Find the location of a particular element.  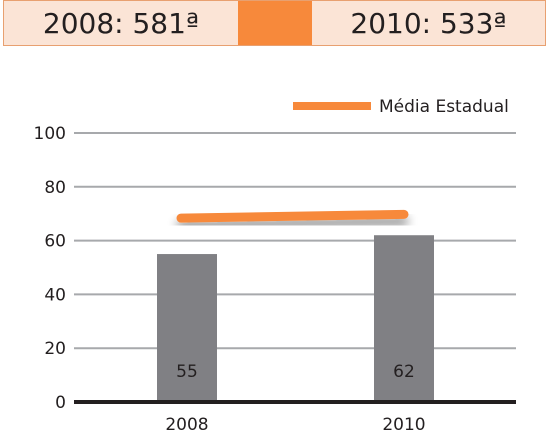

legend-label: Média Estadual is located at coordinates (444, 107).